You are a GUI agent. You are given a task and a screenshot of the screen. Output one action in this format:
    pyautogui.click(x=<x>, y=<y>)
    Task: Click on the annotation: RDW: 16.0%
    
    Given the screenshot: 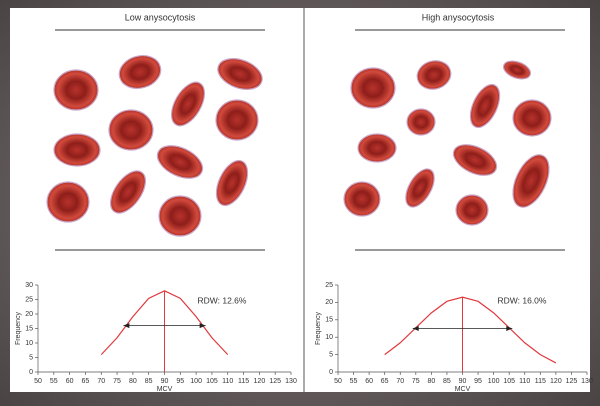 What is the action you would take?
    pyautogui.click(x=522, y=300)
    